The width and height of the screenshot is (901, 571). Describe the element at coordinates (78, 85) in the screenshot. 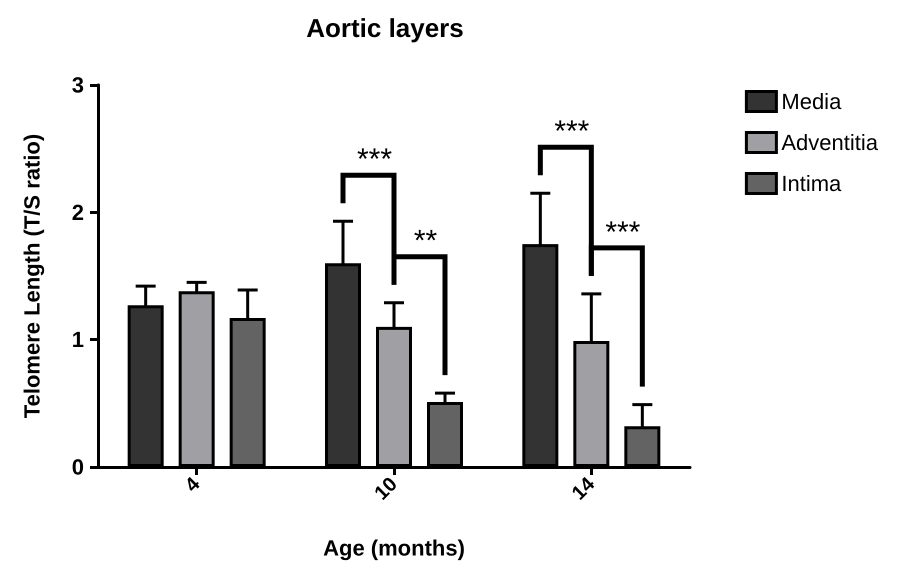

I see `y-tick-label: 3` at that location.